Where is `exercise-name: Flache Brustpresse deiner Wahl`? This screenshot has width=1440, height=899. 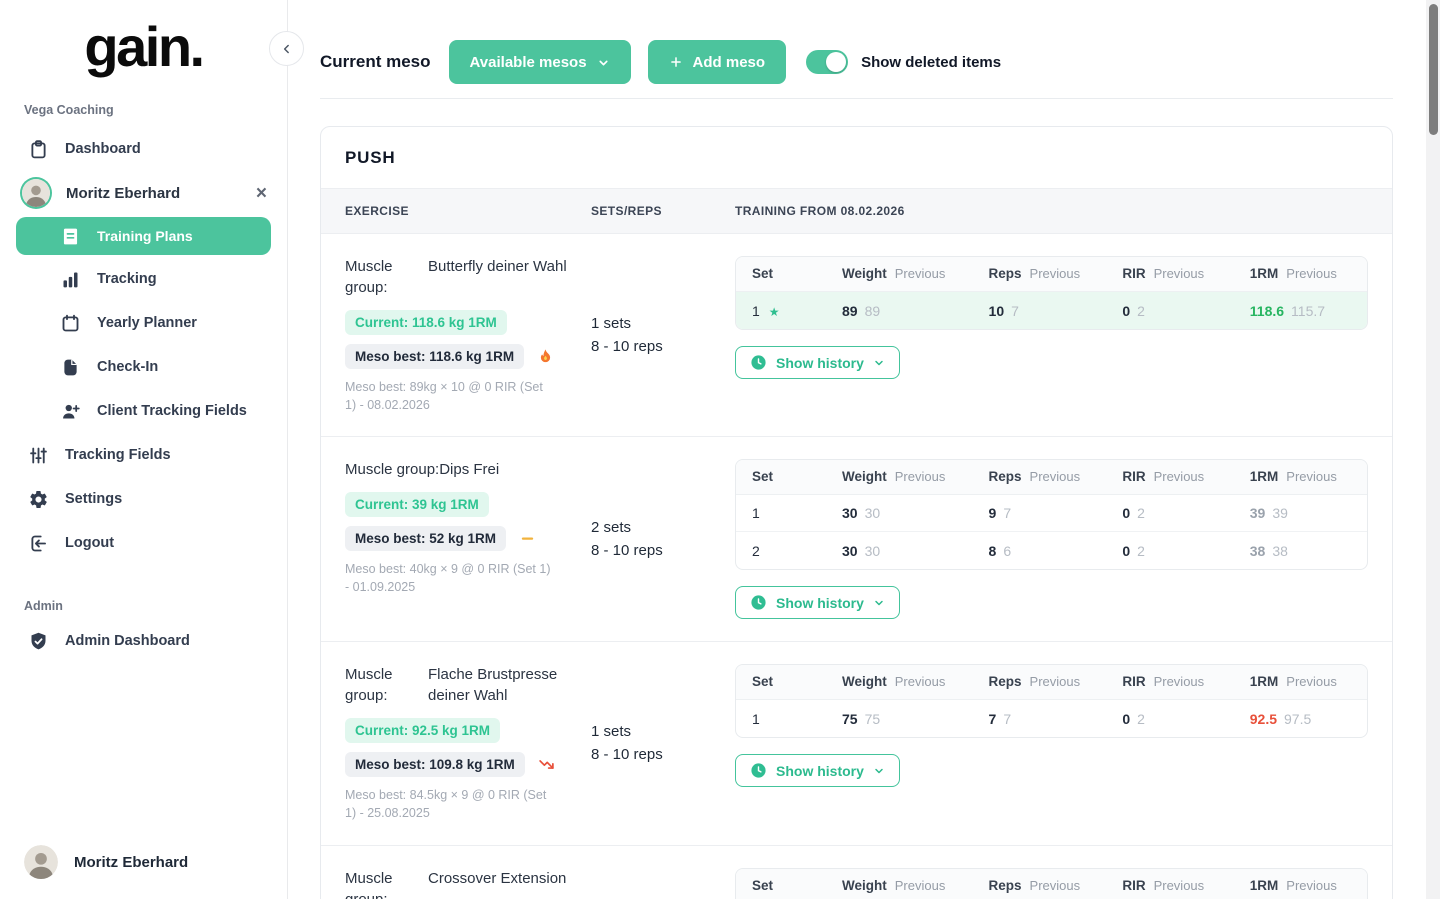
exercise-name: Flache Brustpresse deiner Wahl is located at coordinates (493, 685).